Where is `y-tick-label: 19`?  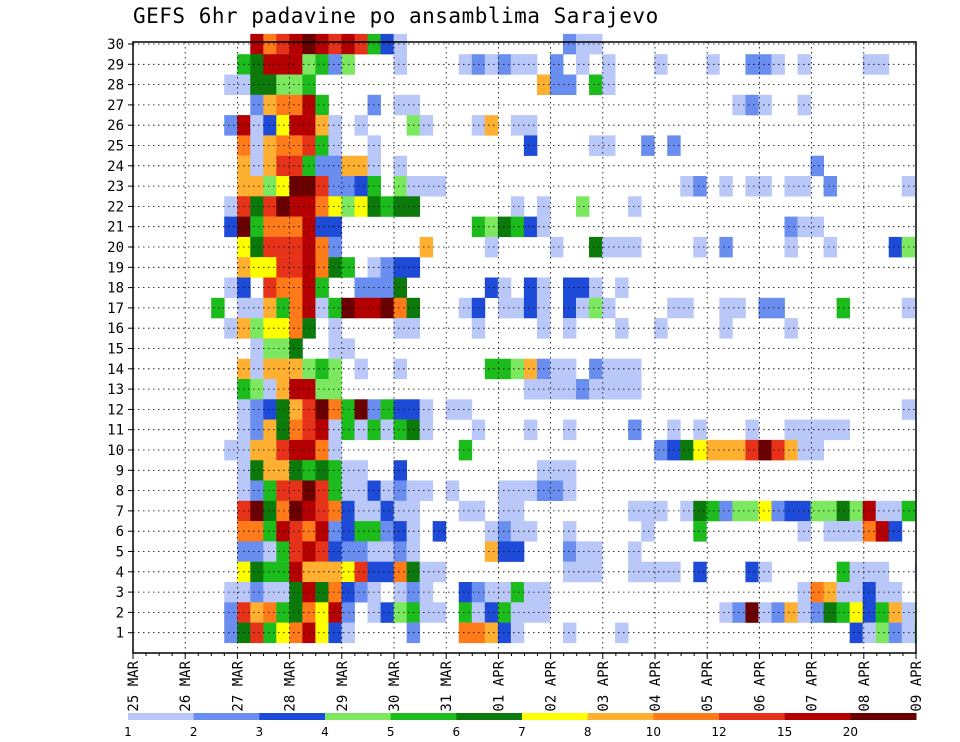 y-tick-label: 19 is located at coordinates (115, 268).